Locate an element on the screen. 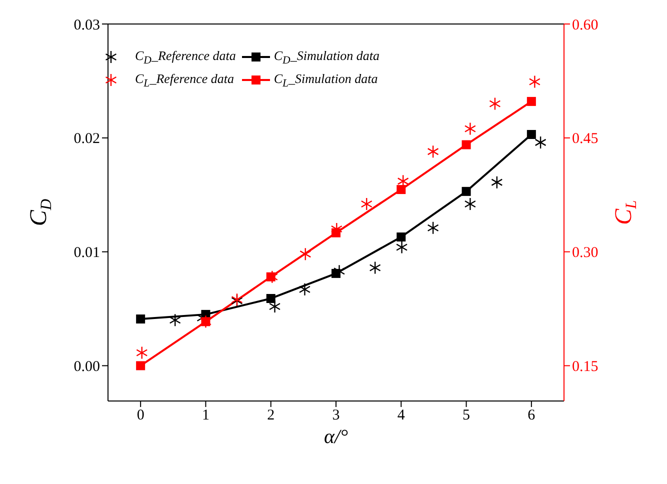 The image size is (667, 484). x-axis-title: α/° is located at coordinates (336, 437).